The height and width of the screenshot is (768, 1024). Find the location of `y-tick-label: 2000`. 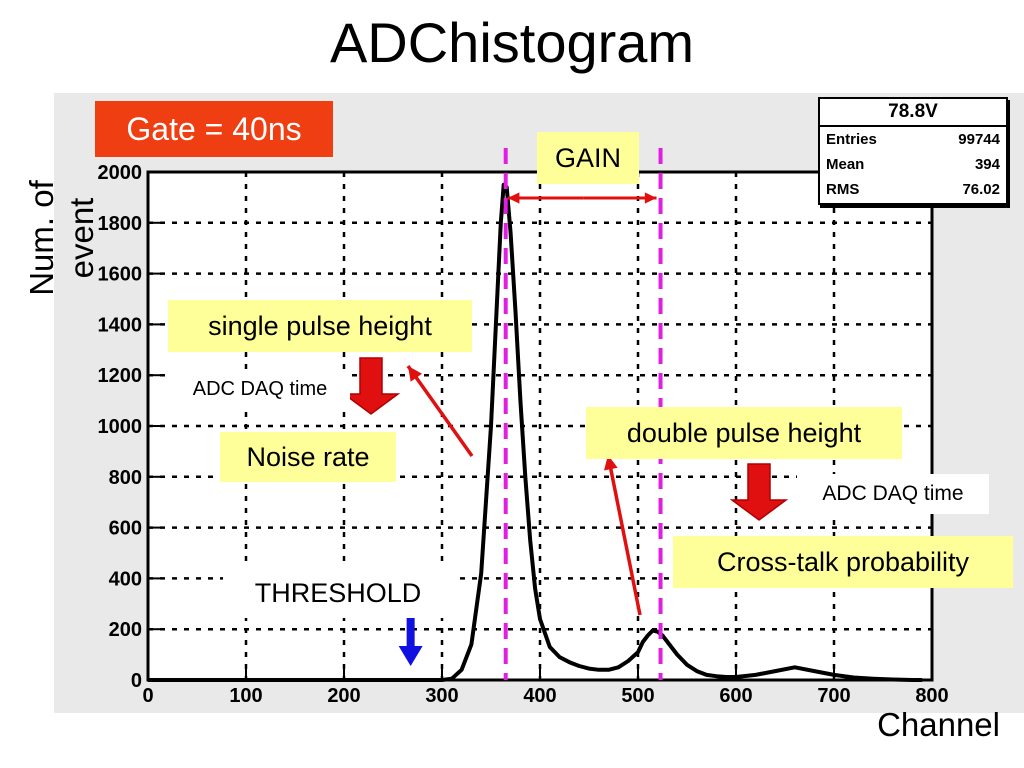

y-tick-label: 2000 is located at coordinates (120, 173).